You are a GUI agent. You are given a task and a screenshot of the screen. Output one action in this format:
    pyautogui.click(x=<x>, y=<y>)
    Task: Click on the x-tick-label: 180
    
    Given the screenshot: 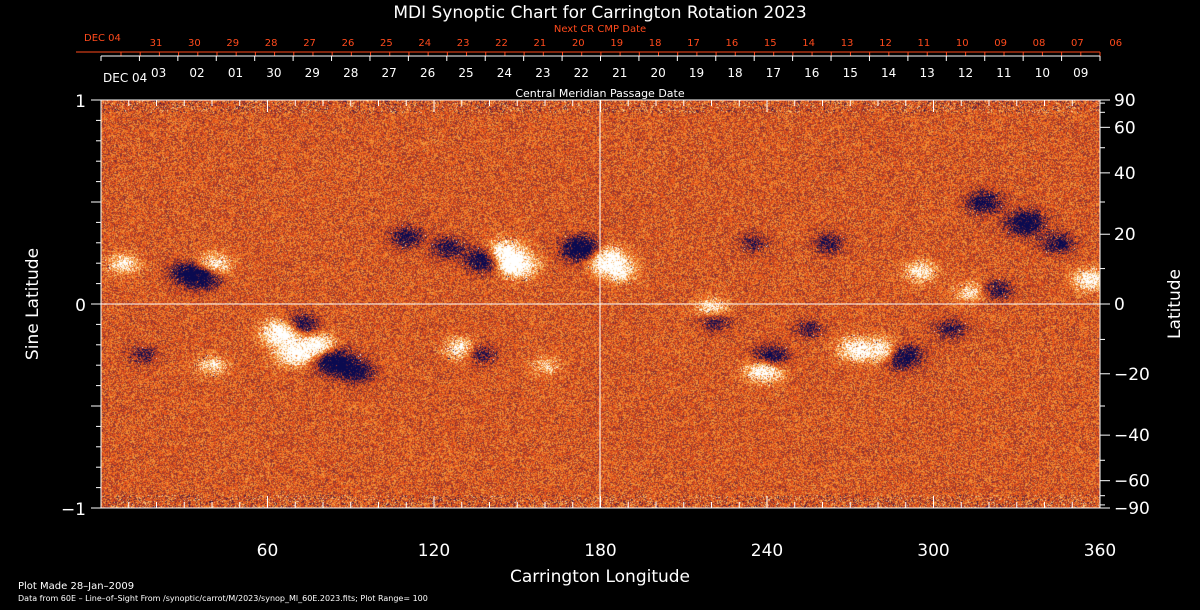 What is the action you would take?
    pyautogui.click(x=600, y=551)
    